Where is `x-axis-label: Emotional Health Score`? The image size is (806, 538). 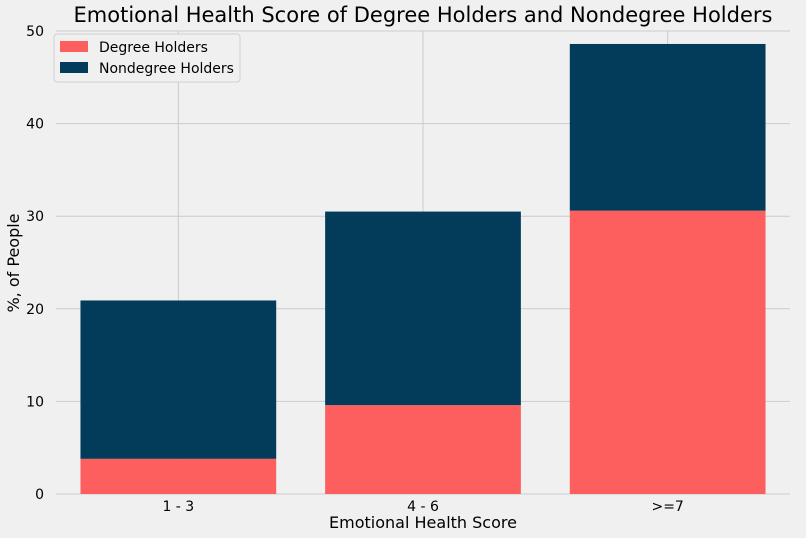 x-axis-label: Emotional Health Score is located at coordinates (423, 522).